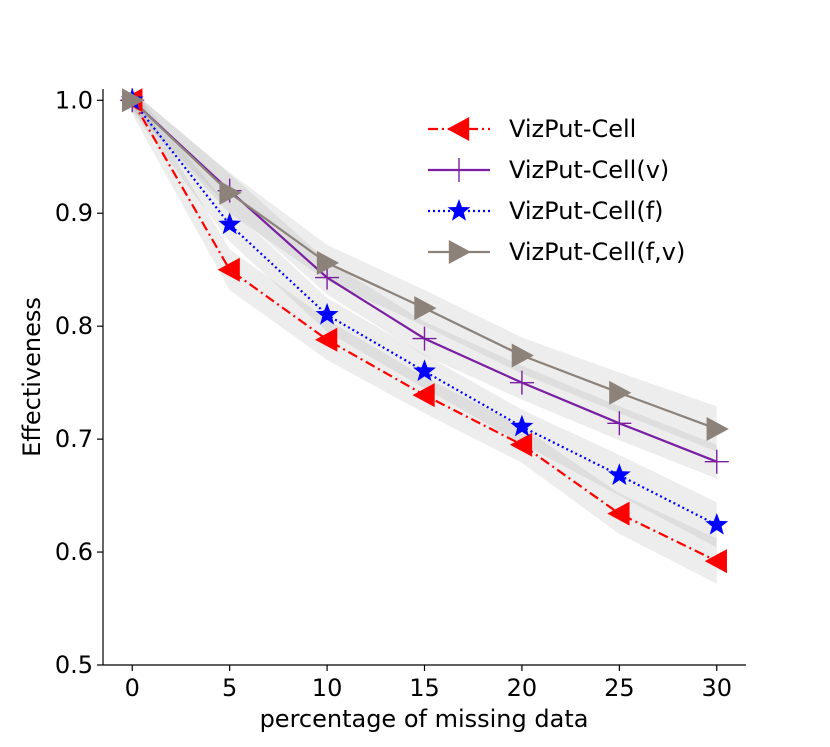  Describe the element at coordinates (522, 688) in the screenshot. I see `x-tick-label: 20` at that location.